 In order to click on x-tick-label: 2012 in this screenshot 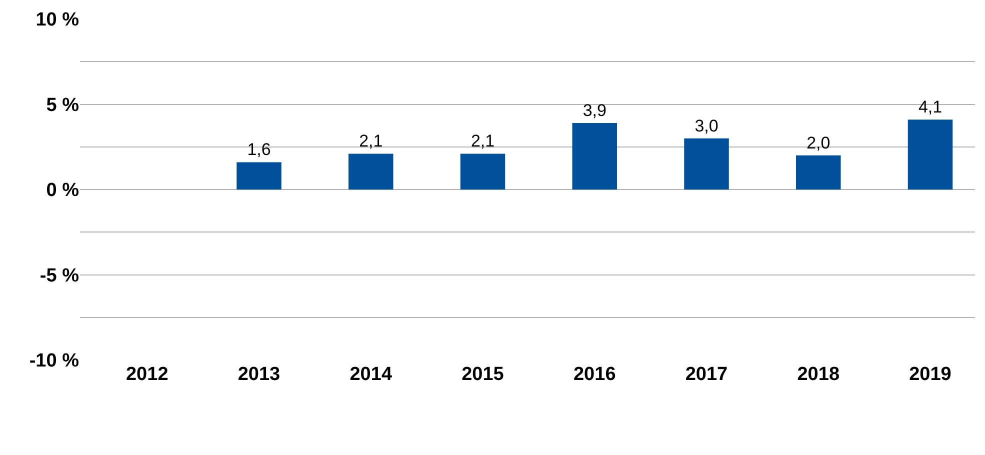, I will do `click(147, 374)`.